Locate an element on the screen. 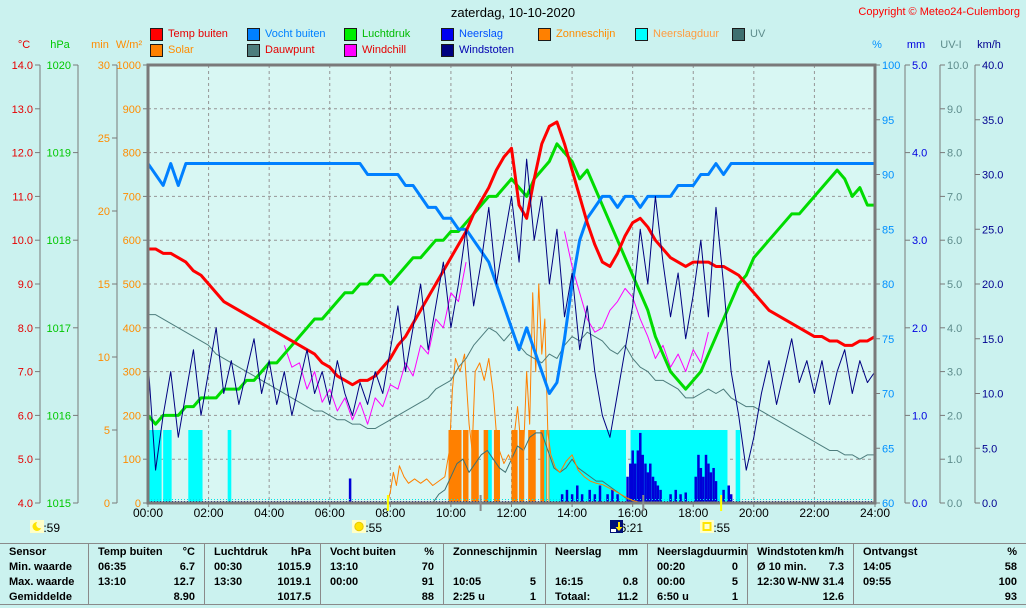 Image resolution: width=1026 pixels, height=608 pixels. cell-value: 1 is located at coordinates (532, 596).